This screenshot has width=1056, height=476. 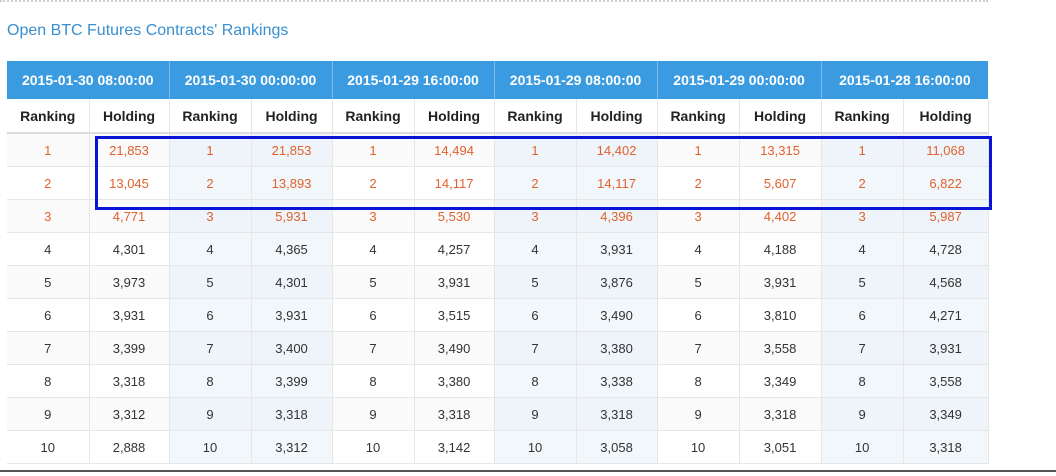 What do you see at coordinates (576, 80) in the screenshot?
I see `date-header: 2015-01-29 08:00:00` at bounding box center [576, 80].